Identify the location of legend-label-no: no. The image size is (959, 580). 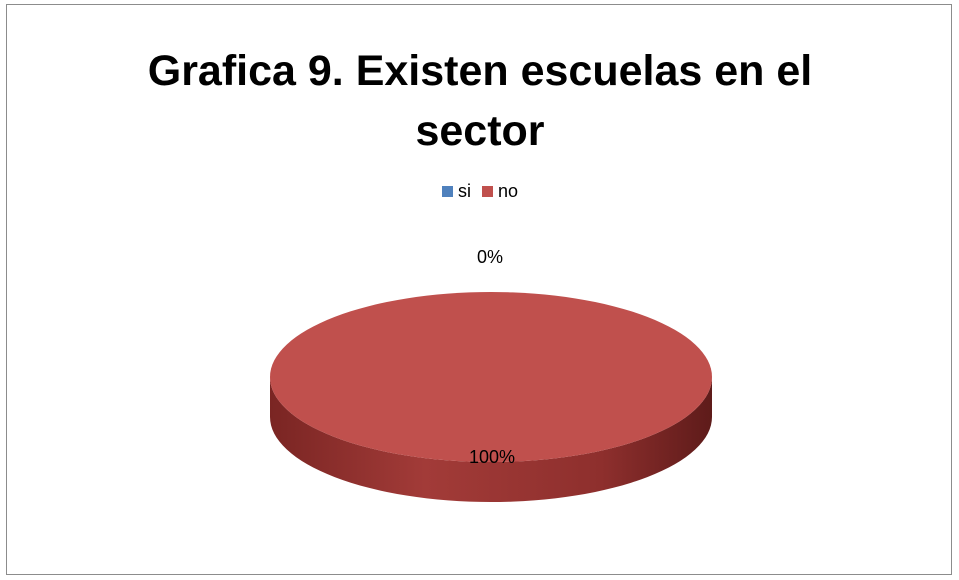
(508, 191).